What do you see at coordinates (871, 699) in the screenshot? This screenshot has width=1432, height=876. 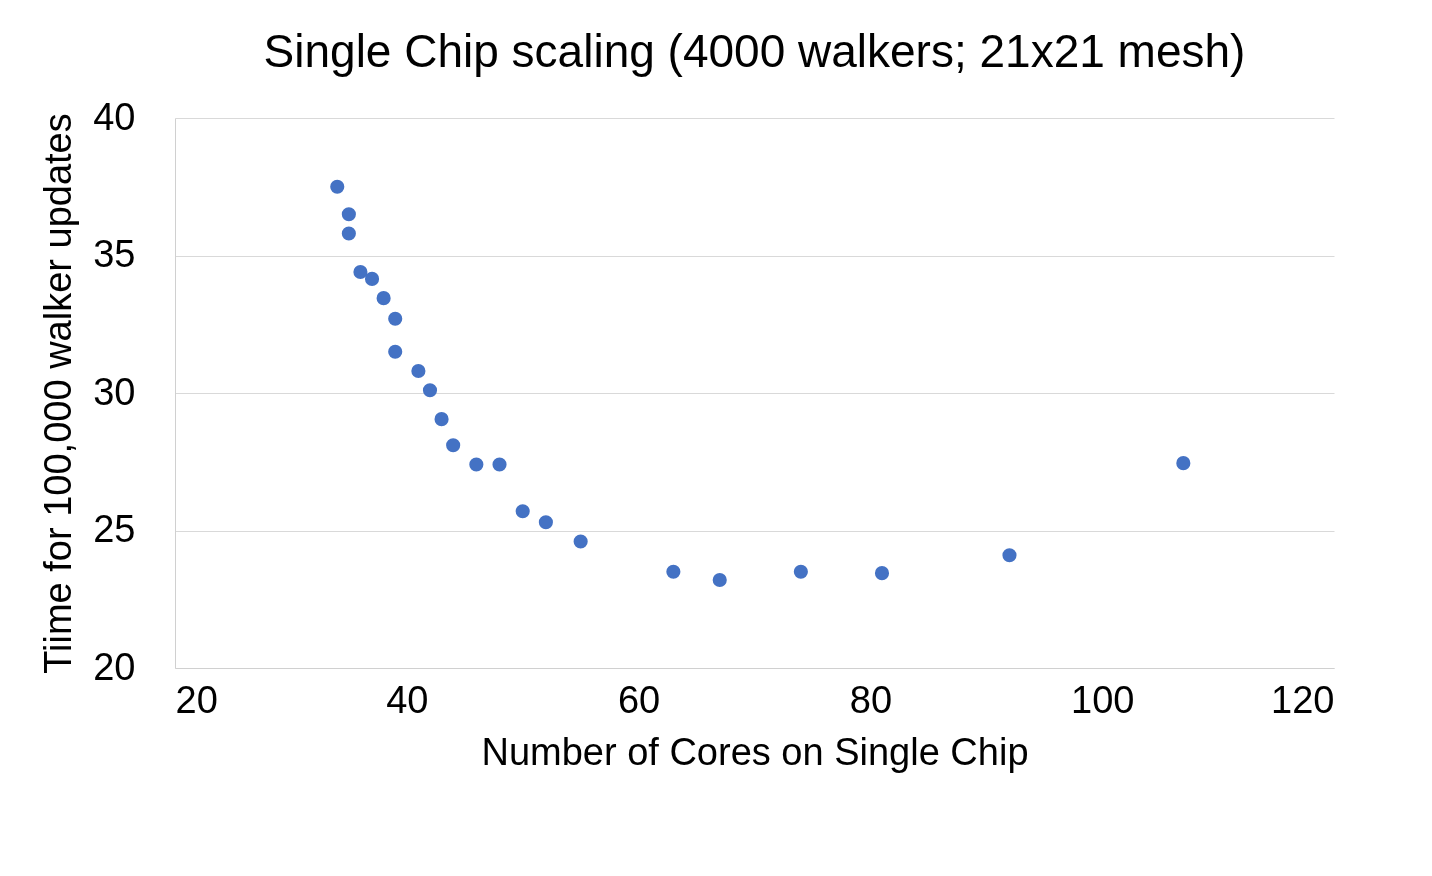 I see `x-tick-label: 80` at bounding box center [871, 699].